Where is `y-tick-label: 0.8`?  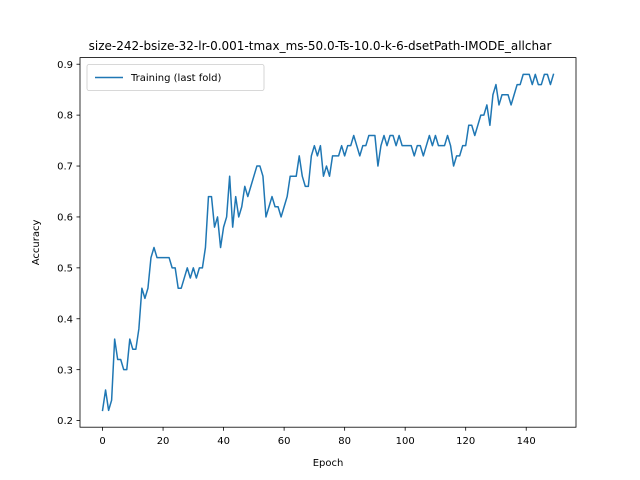
y-tick-label: 0.8 is located at coordinates (65, 116).